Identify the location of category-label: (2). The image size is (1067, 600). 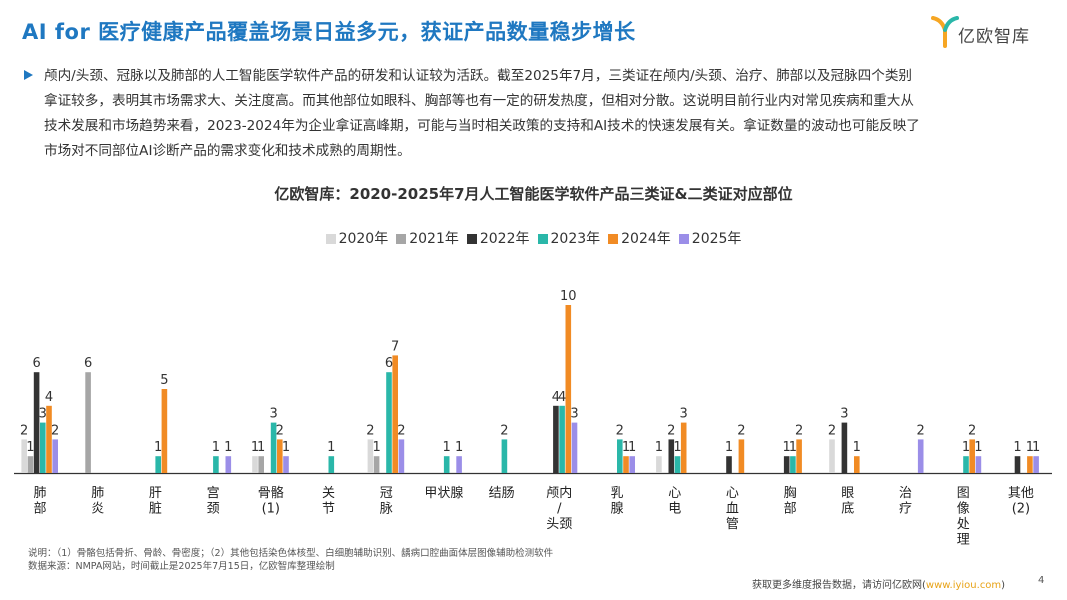
(1021, 509).